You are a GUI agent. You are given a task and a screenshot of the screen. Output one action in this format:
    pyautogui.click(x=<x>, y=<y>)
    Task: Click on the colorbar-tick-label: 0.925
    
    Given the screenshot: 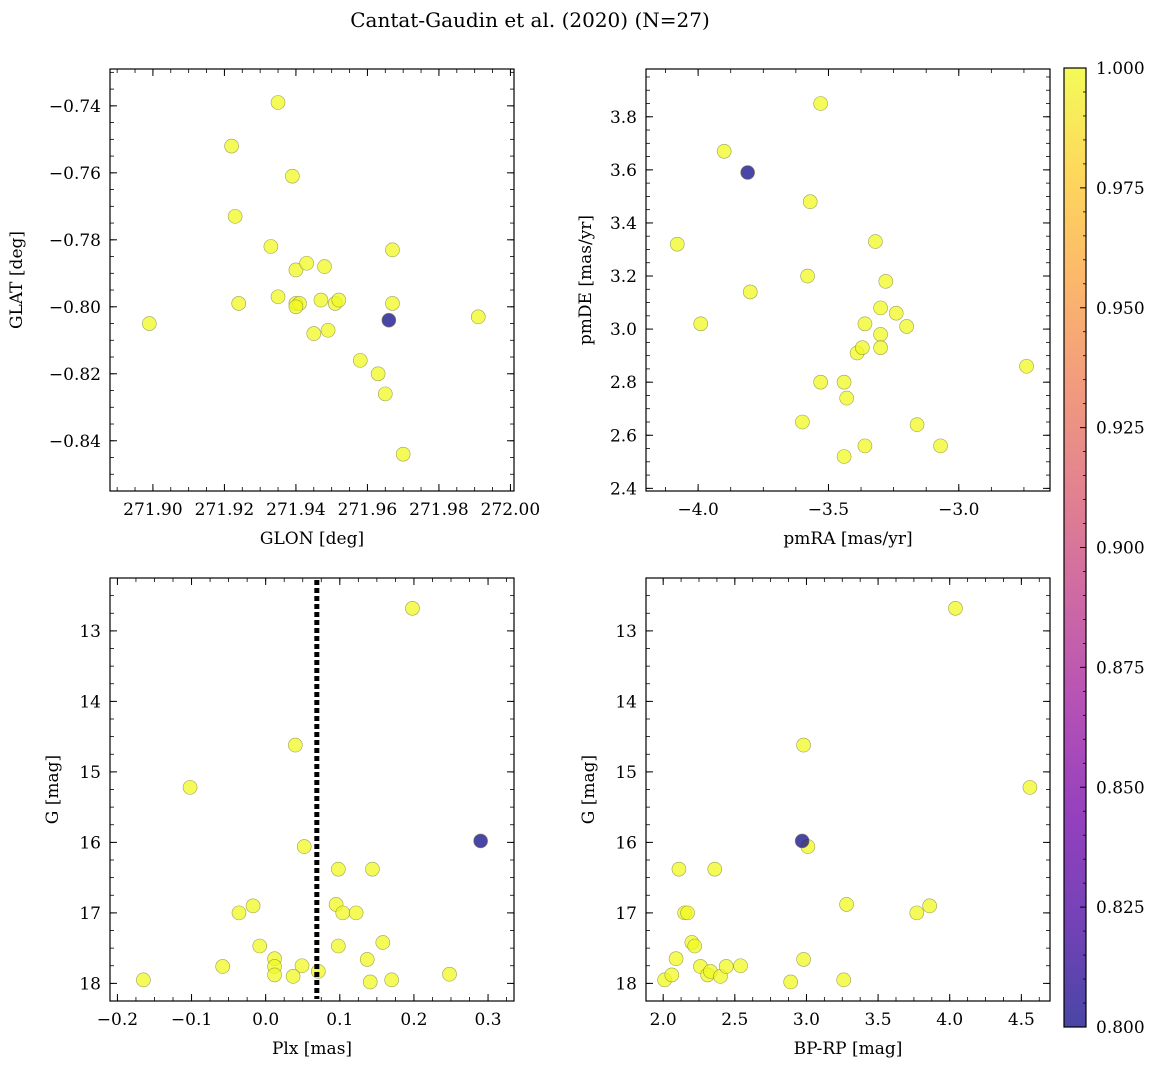 What is the action you would take?
    pyautogui.click(x=1120, y=429)
    